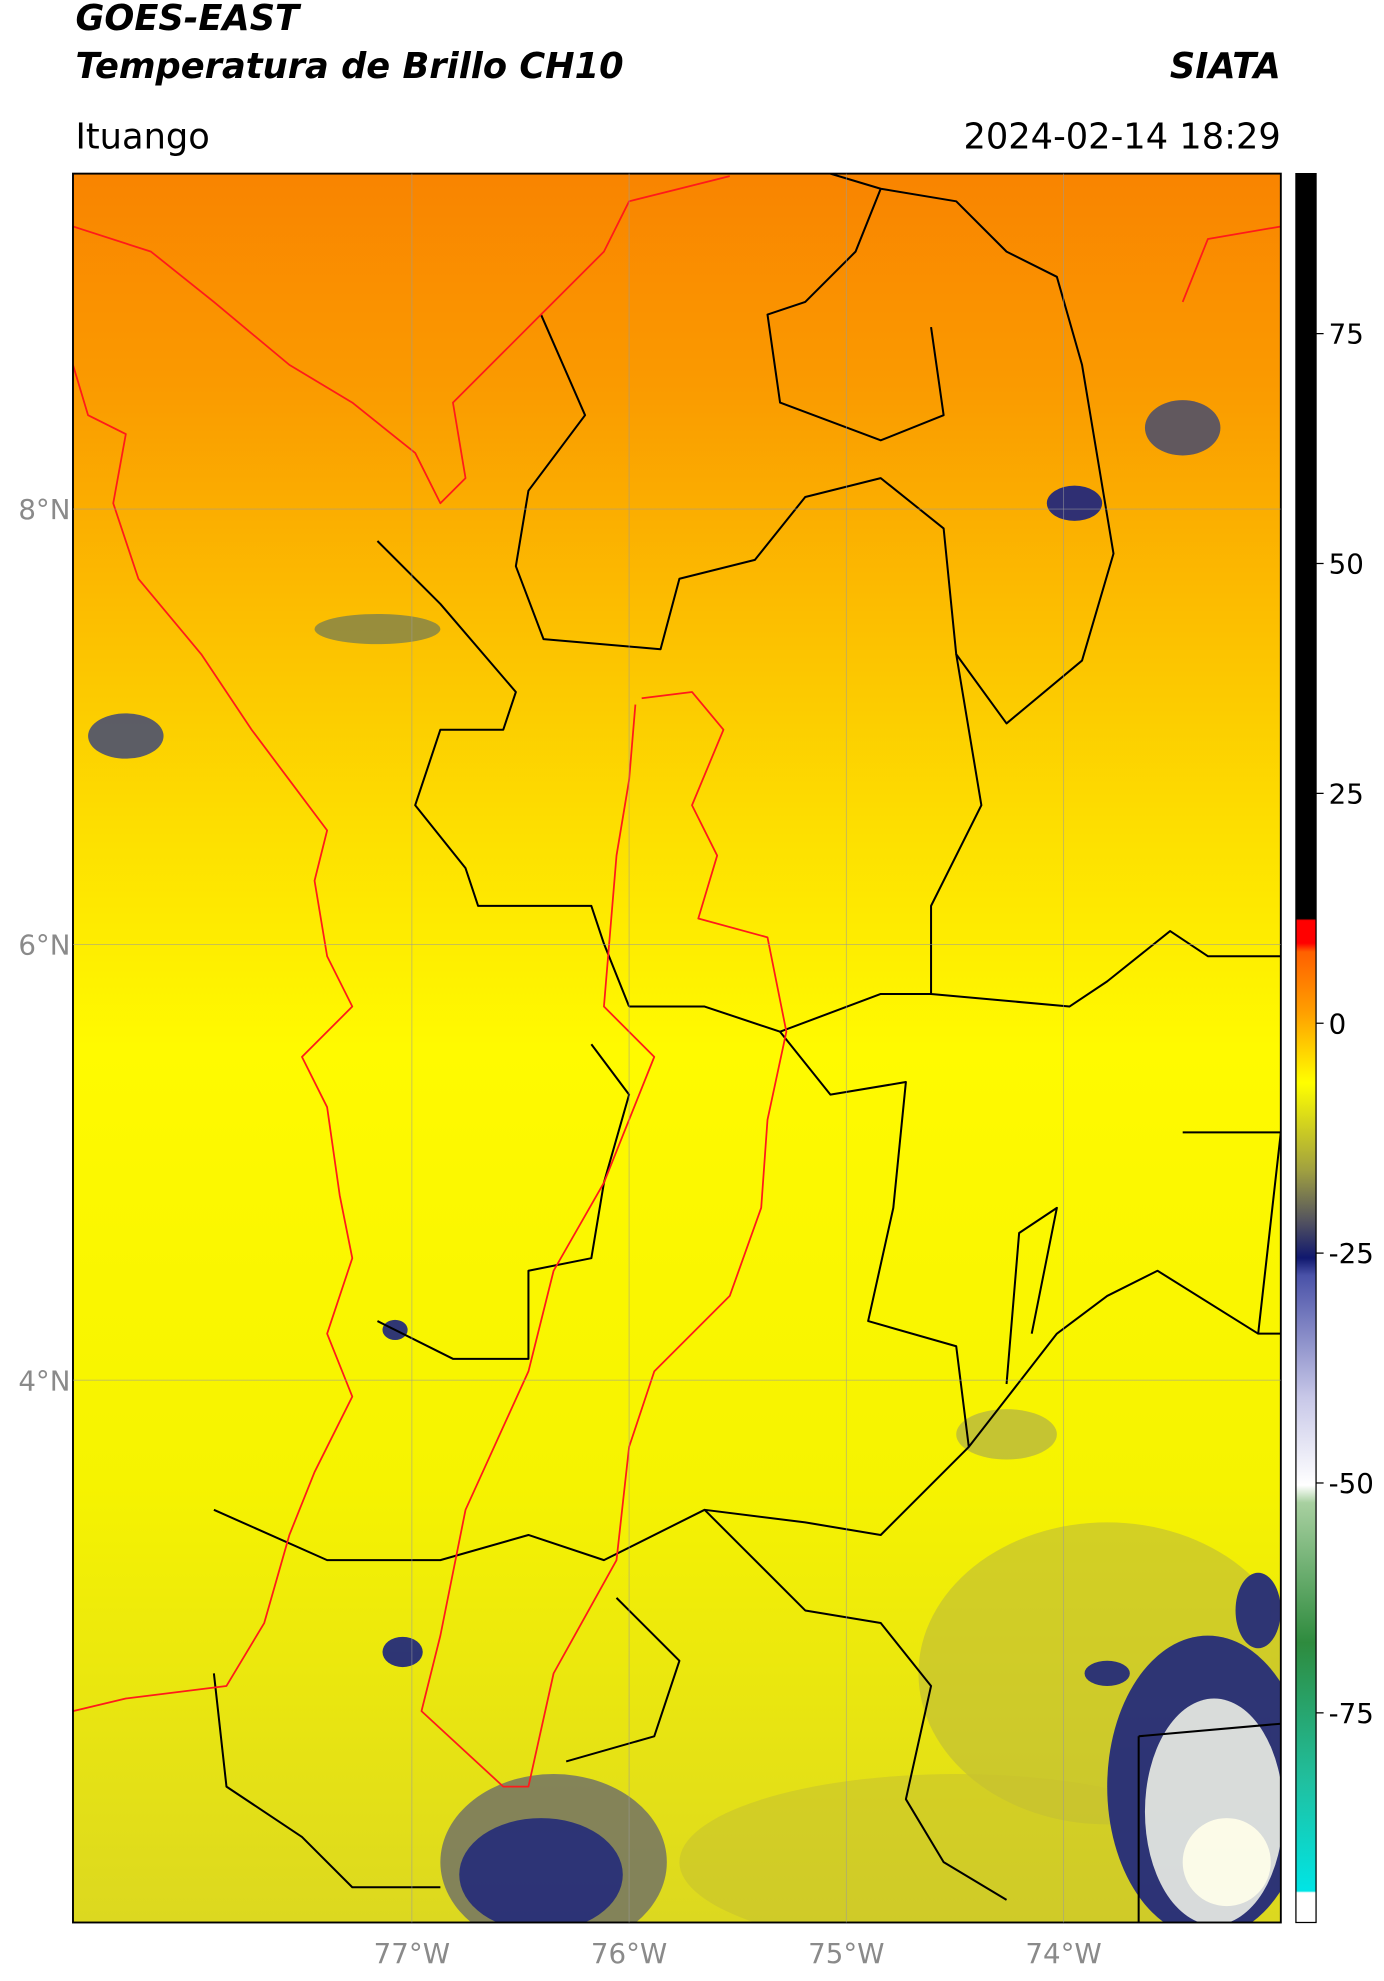 Image resolution: width=1384 pixels, height=1981 pixels. I want to click on lat-tick-label: 8°N, so click(44, 509).